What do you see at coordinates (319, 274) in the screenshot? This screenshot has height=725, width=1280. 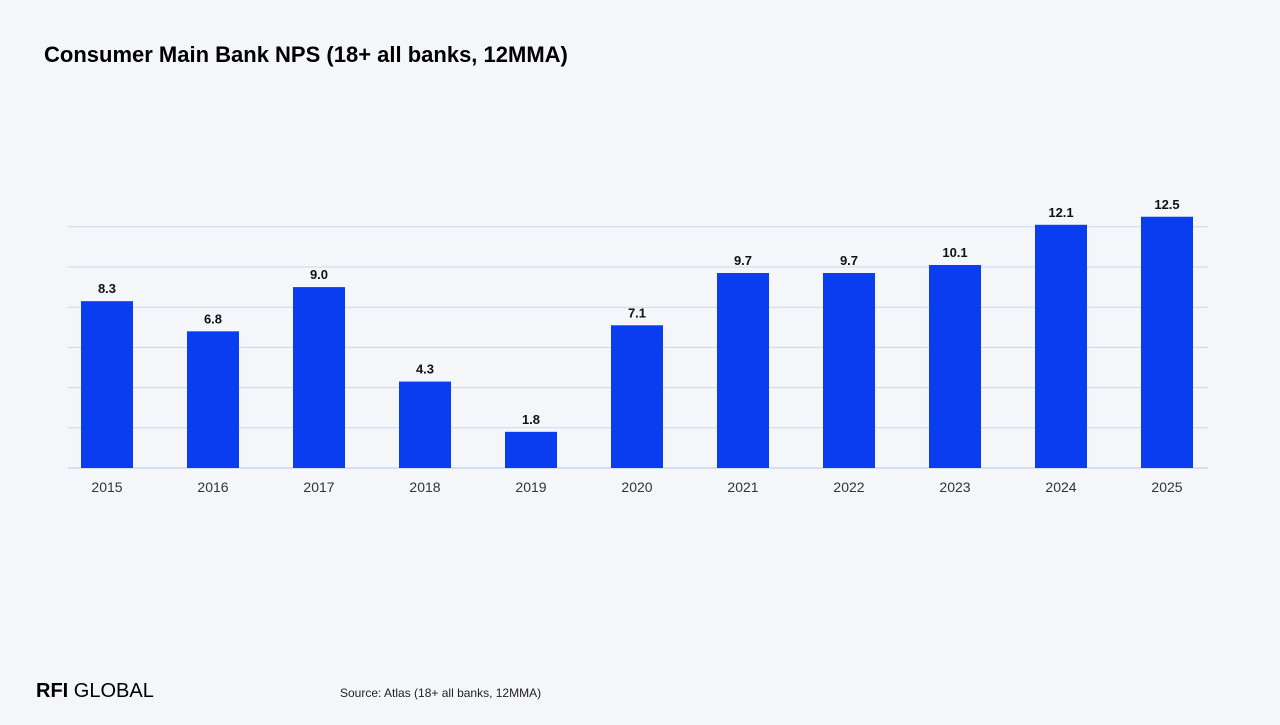 I see `data-label-2017: 9.0` at bounding box center [319, 274].